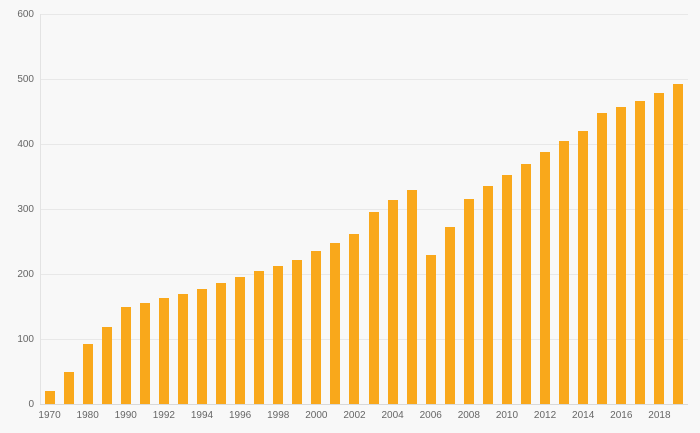  I want to click on x-axis-label-2018: 2018, so click(659, 415).